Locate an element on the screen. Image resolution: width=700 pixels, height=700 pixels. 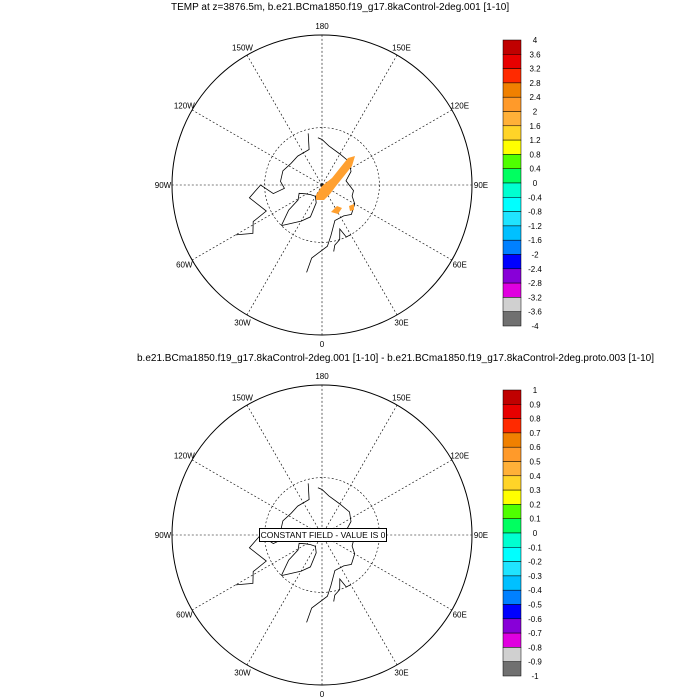
constant-field-label: CONSTANT FIELD - VALUE IS 0 is located at coordinates (323, 535).